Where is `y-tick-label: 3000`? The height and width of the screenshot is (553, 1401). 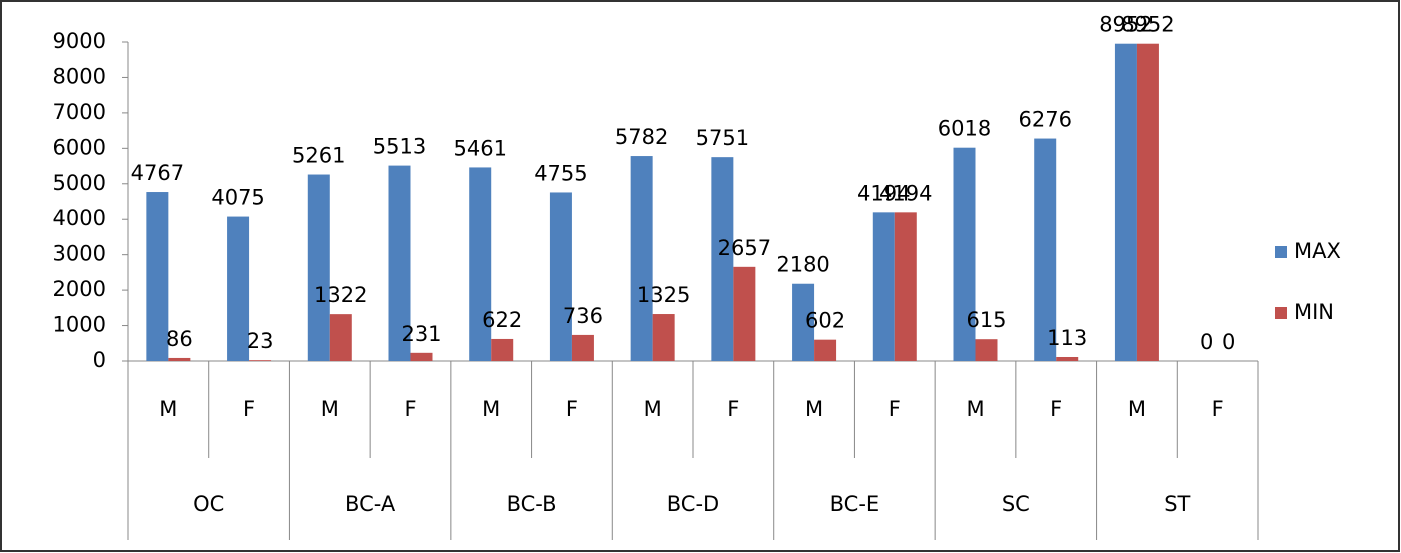
y-tick-label: 3000 is located at coordinates (79, 254).